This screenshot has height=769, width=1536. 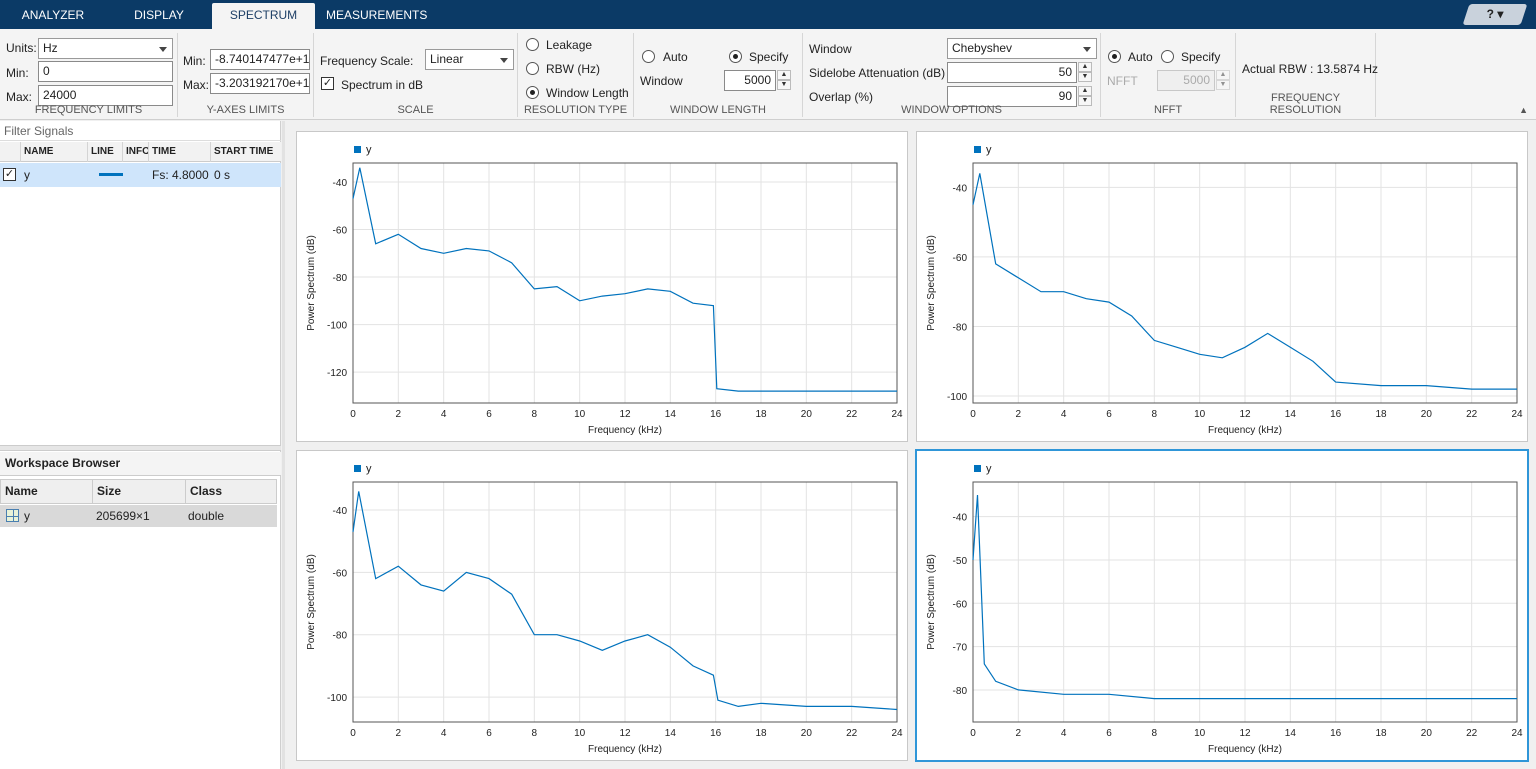 What do you see at coordinates (105, 95) in the screenshot?
I see `freq-max-input: 24000` at bounding box center [105, 95].